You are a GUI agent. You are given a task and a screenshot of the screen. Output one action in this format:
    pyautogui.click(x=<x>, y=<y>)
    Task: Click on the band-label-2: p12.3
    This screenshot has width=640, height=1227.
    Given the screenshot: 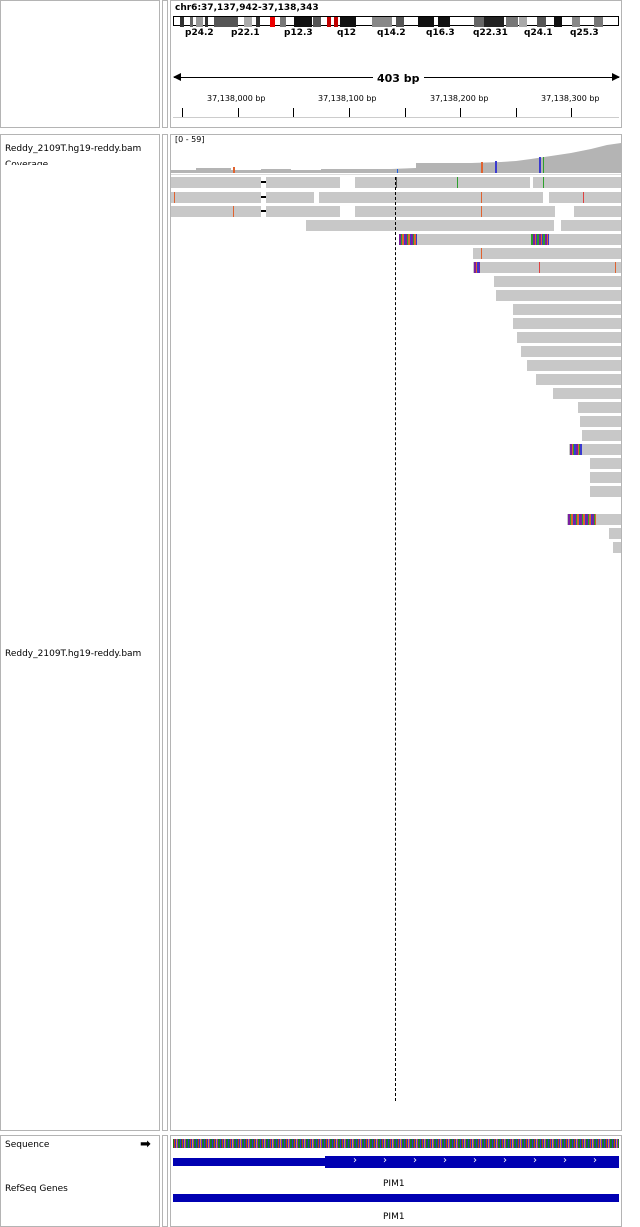 What is the action you would take?
    pyautogui.click(x=298, y=33)
    